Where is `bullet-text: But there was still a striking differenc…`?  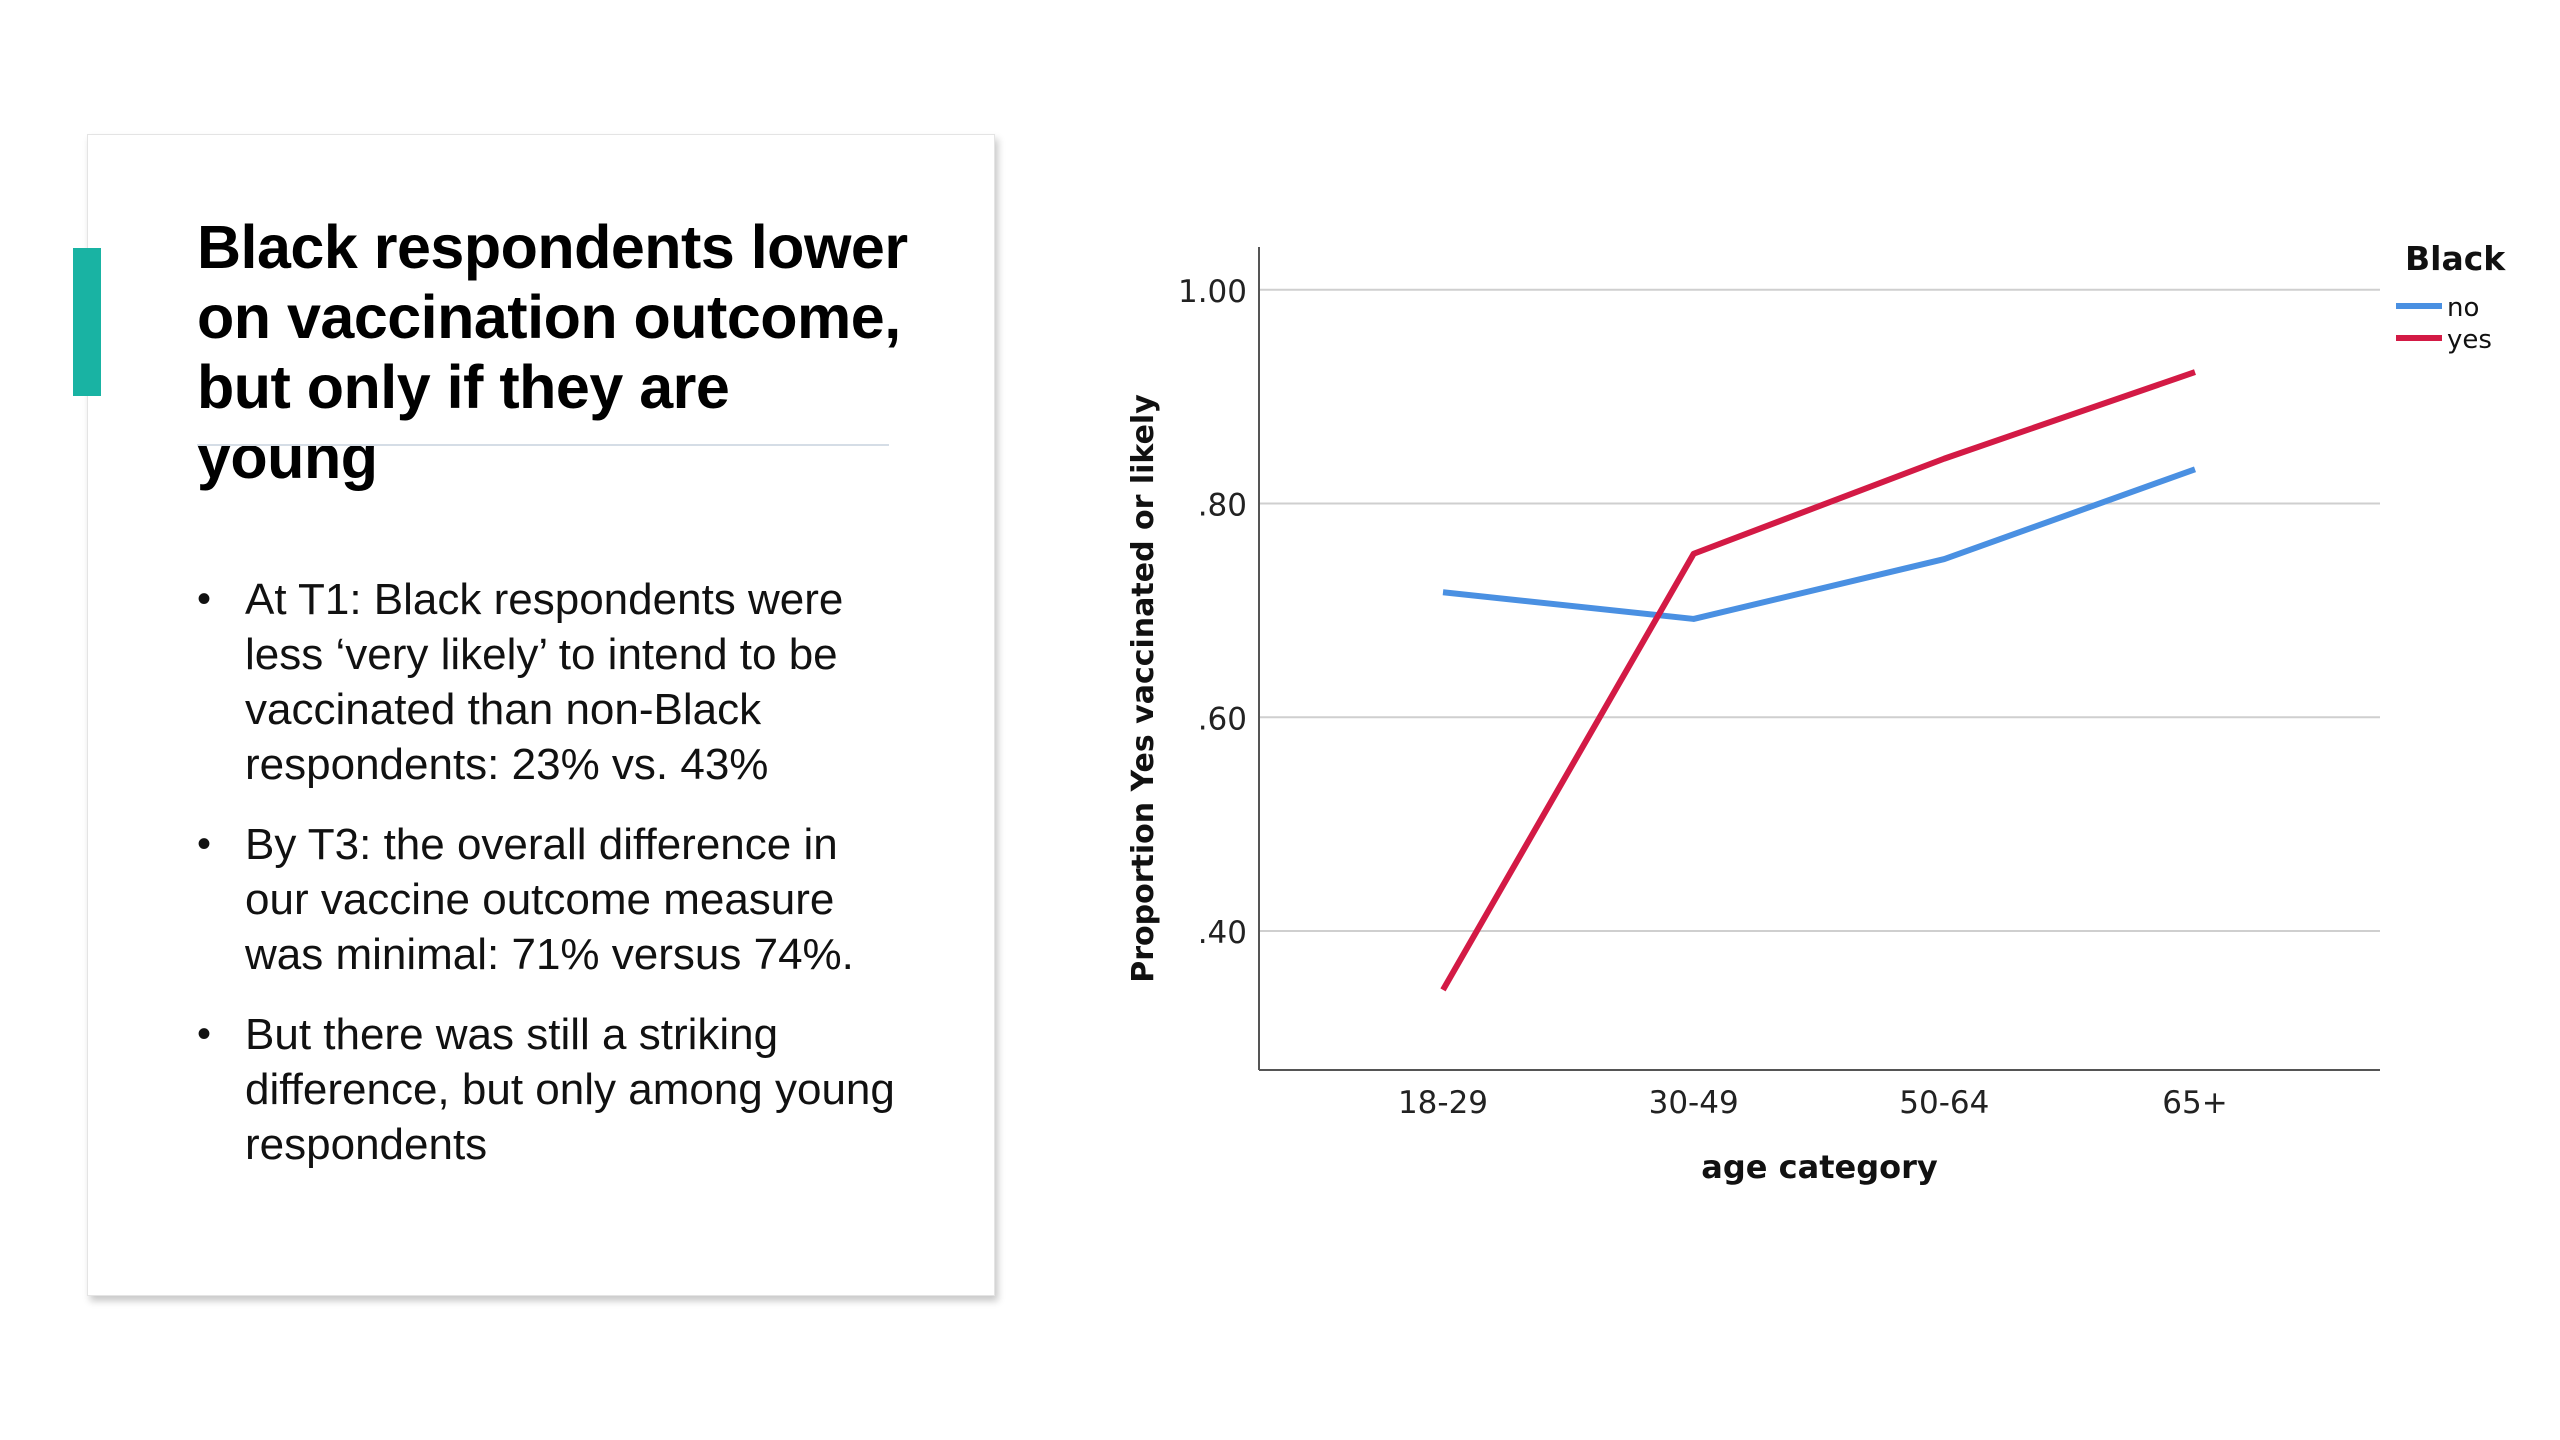 bullet-text: But there was still a striking differenc… is located at coordinates (570, 1089).